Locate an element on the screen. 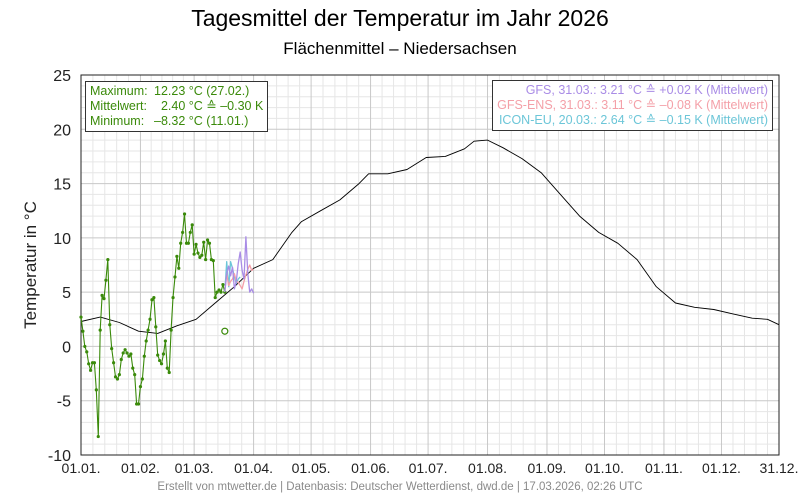 The width and height of the screenshot is (800, 500). y-tick-label: 0 is located at coordinates (66, 347).